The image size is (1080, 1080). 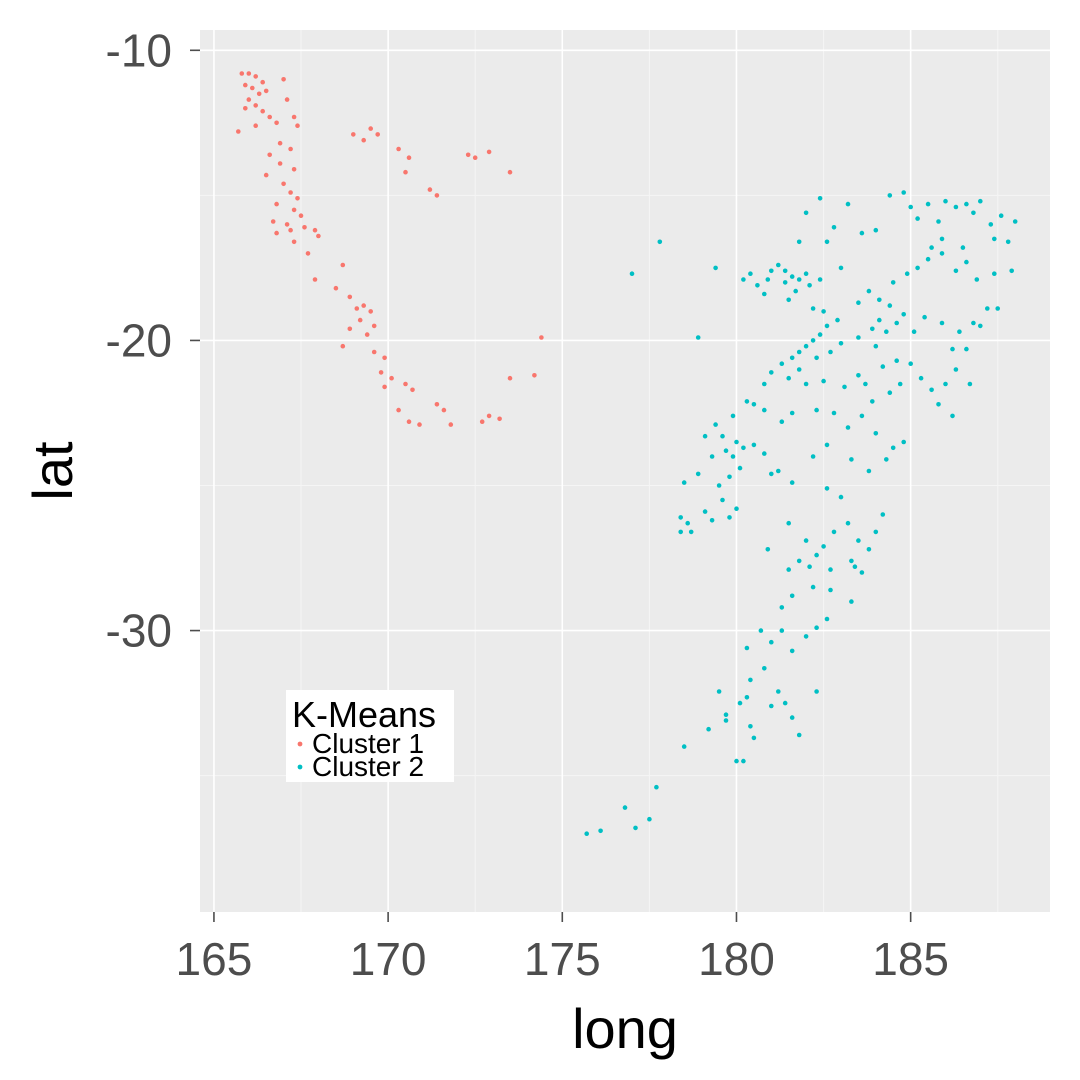 What do you see at coordinates (139, 631) in the screenshot?
I see `y-tick-label: -30` at bounding box center [139, 631].